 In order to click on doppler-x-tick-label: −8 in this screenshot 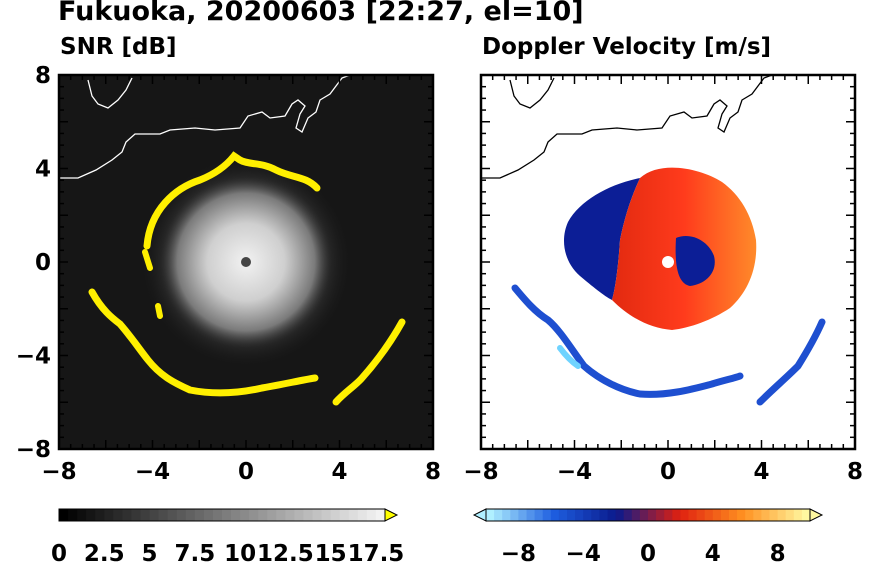, I will do `click(480, 472)`.